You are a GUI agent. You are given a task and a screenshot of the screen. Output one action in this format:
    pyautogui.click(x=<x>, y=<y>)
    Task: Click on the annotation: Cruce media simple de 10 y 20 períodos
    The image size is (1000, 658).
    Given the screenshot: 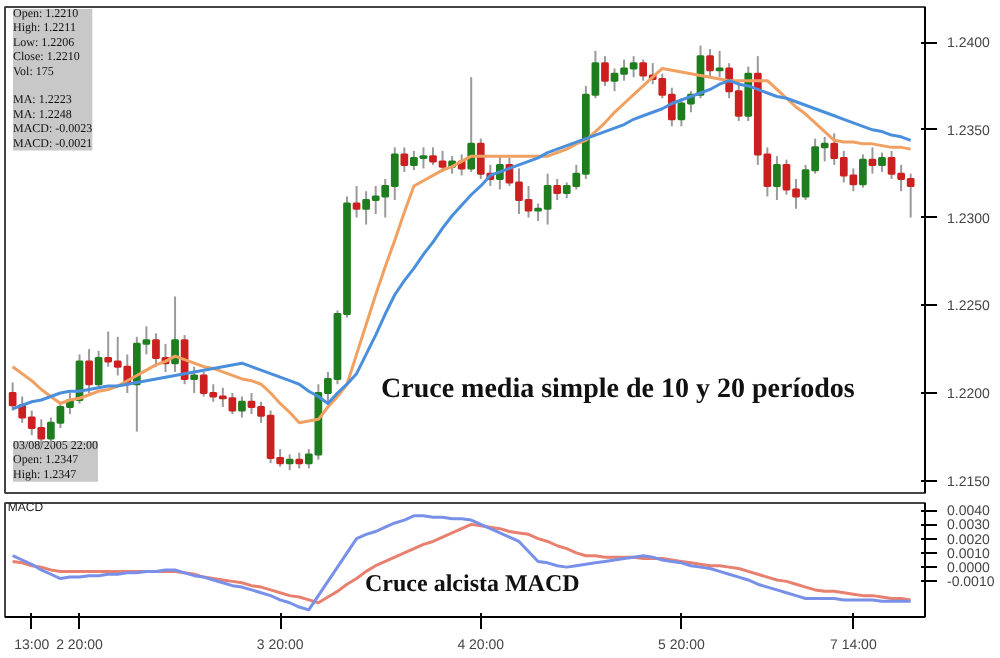 What is the action you would take?
    pyautogui.click(x=618, y=390)
    